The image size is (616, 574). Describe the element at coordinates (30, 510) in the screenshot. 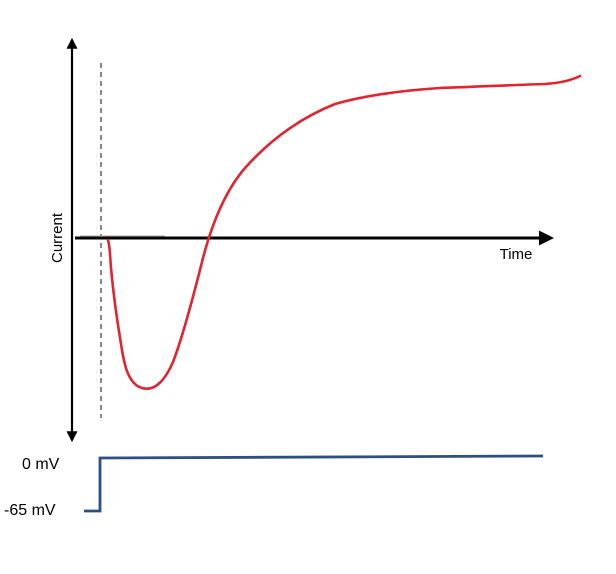

I see `voltage-low-label: -65 mV` at that location.